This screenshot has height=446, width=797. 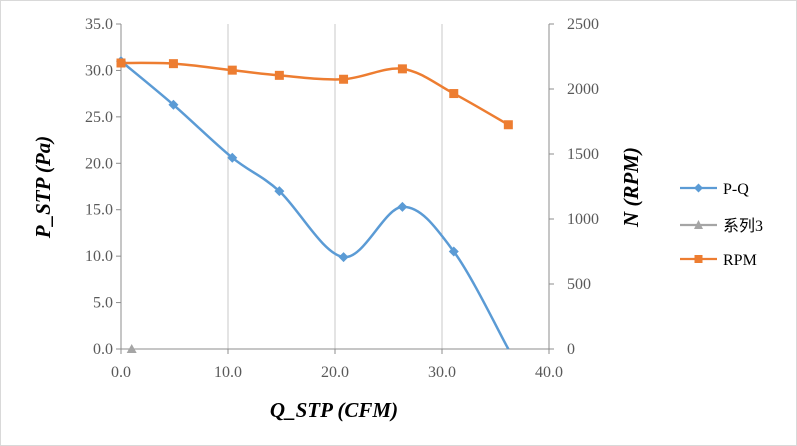 What do you see at coordinates (99, 117) in the screenshot?
I see `y-tick-label: 25.0` at bounding box center [99, 117].